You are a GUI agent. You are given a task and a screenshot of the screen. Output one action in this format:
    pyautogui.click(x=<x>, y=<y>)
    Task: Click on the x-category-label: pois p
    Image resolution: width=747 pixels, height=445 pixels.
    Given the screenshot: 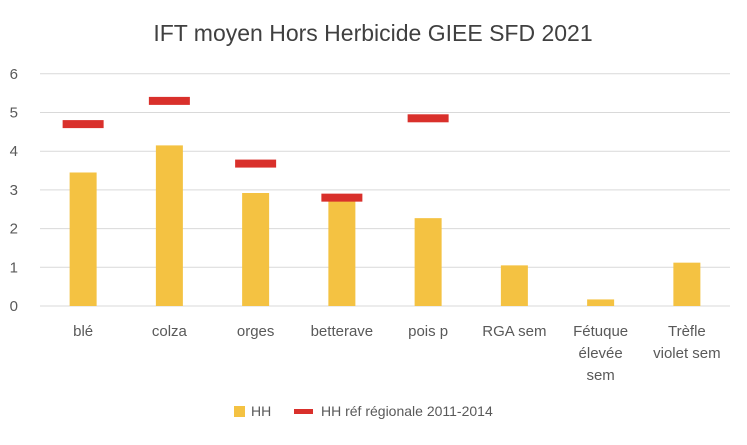 What is the action you would take?
    pyautogui.click(x=428, y=331)
    